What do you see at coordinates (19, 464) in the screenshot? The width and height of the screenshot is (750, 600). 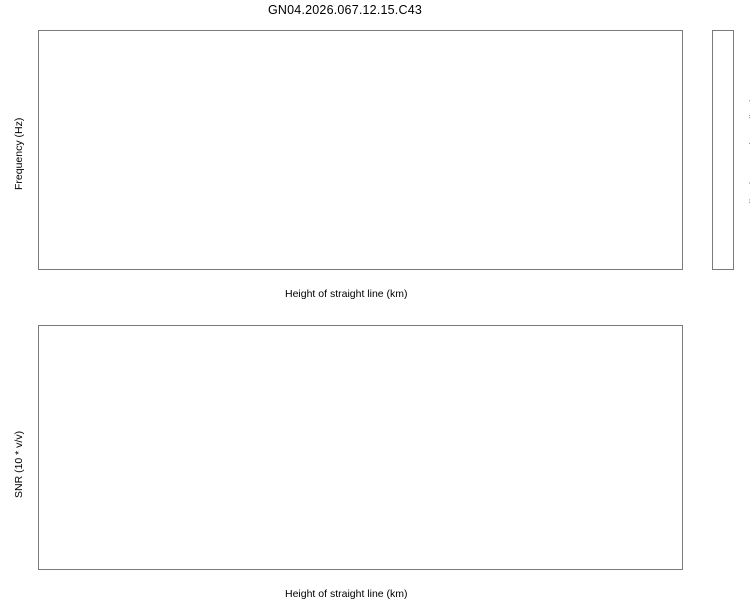 I see `bottom-y-axis-label: SNR (10 * v/v)` at bounding box center [19, 464].